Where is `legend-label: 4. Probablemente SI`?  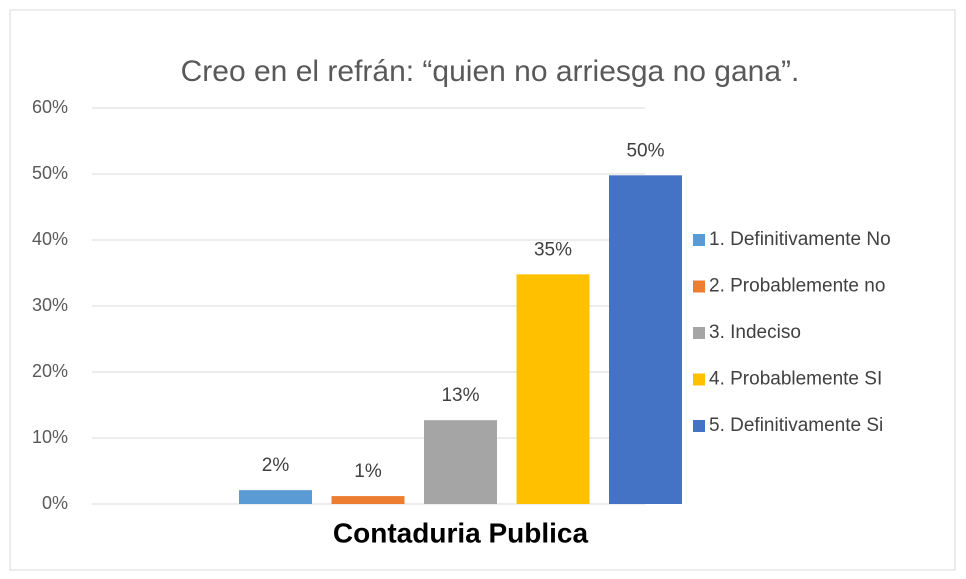
legend-label: 4. Probablemente SI is located at coordinates (795, 379).